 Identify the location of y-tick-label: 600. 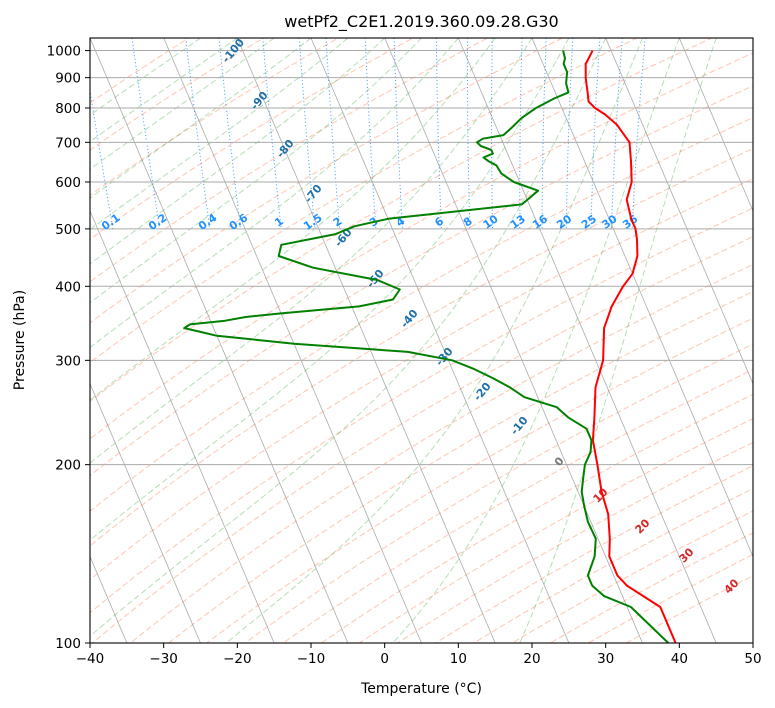
(68, 183).